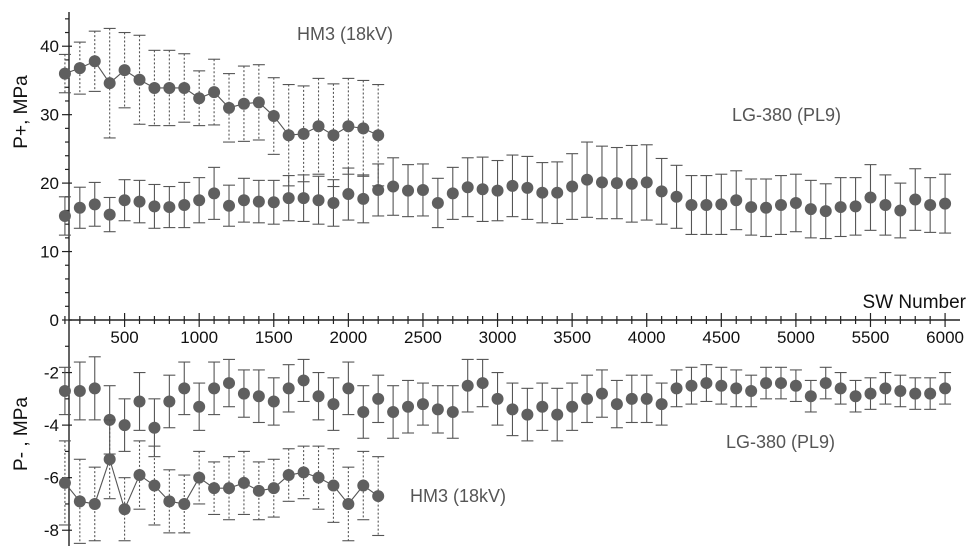  Describe the element at coordinates (721, 337) in the screenshot. I see `x-tick-label: 4500` at that location.